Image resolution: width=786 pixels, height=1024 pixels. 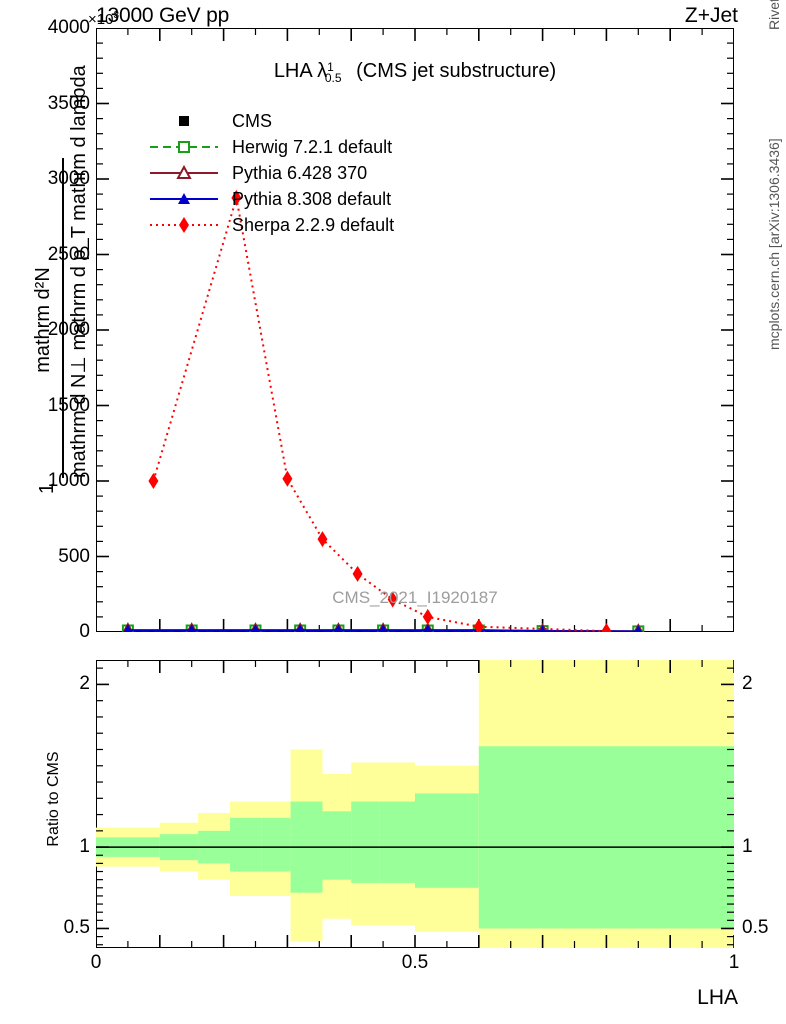 What do you see at coordinates (734, 962) in the screenshot?
I see `x-tick-label: 1` at bounding box center [734, 962].